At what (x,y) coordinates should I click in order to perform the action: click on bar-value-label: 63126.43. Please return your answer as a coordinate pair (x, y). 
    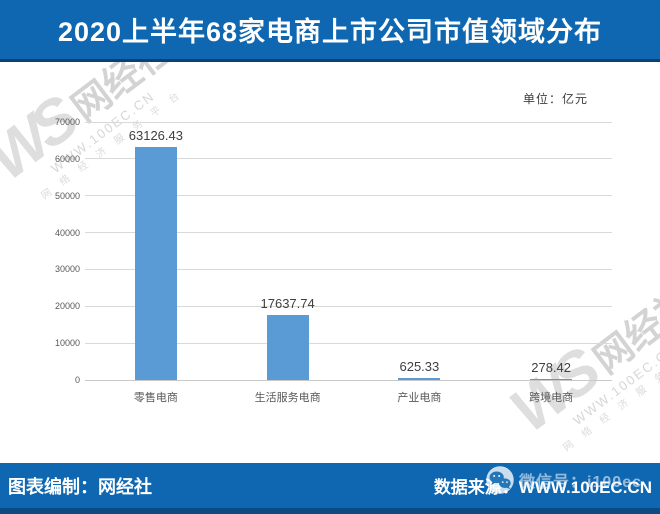
    Looking at the image, I should click on (155, 136).